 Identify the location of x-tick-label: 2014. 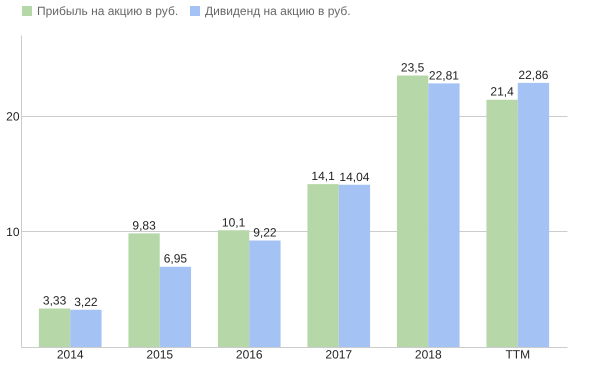
(70, 355).